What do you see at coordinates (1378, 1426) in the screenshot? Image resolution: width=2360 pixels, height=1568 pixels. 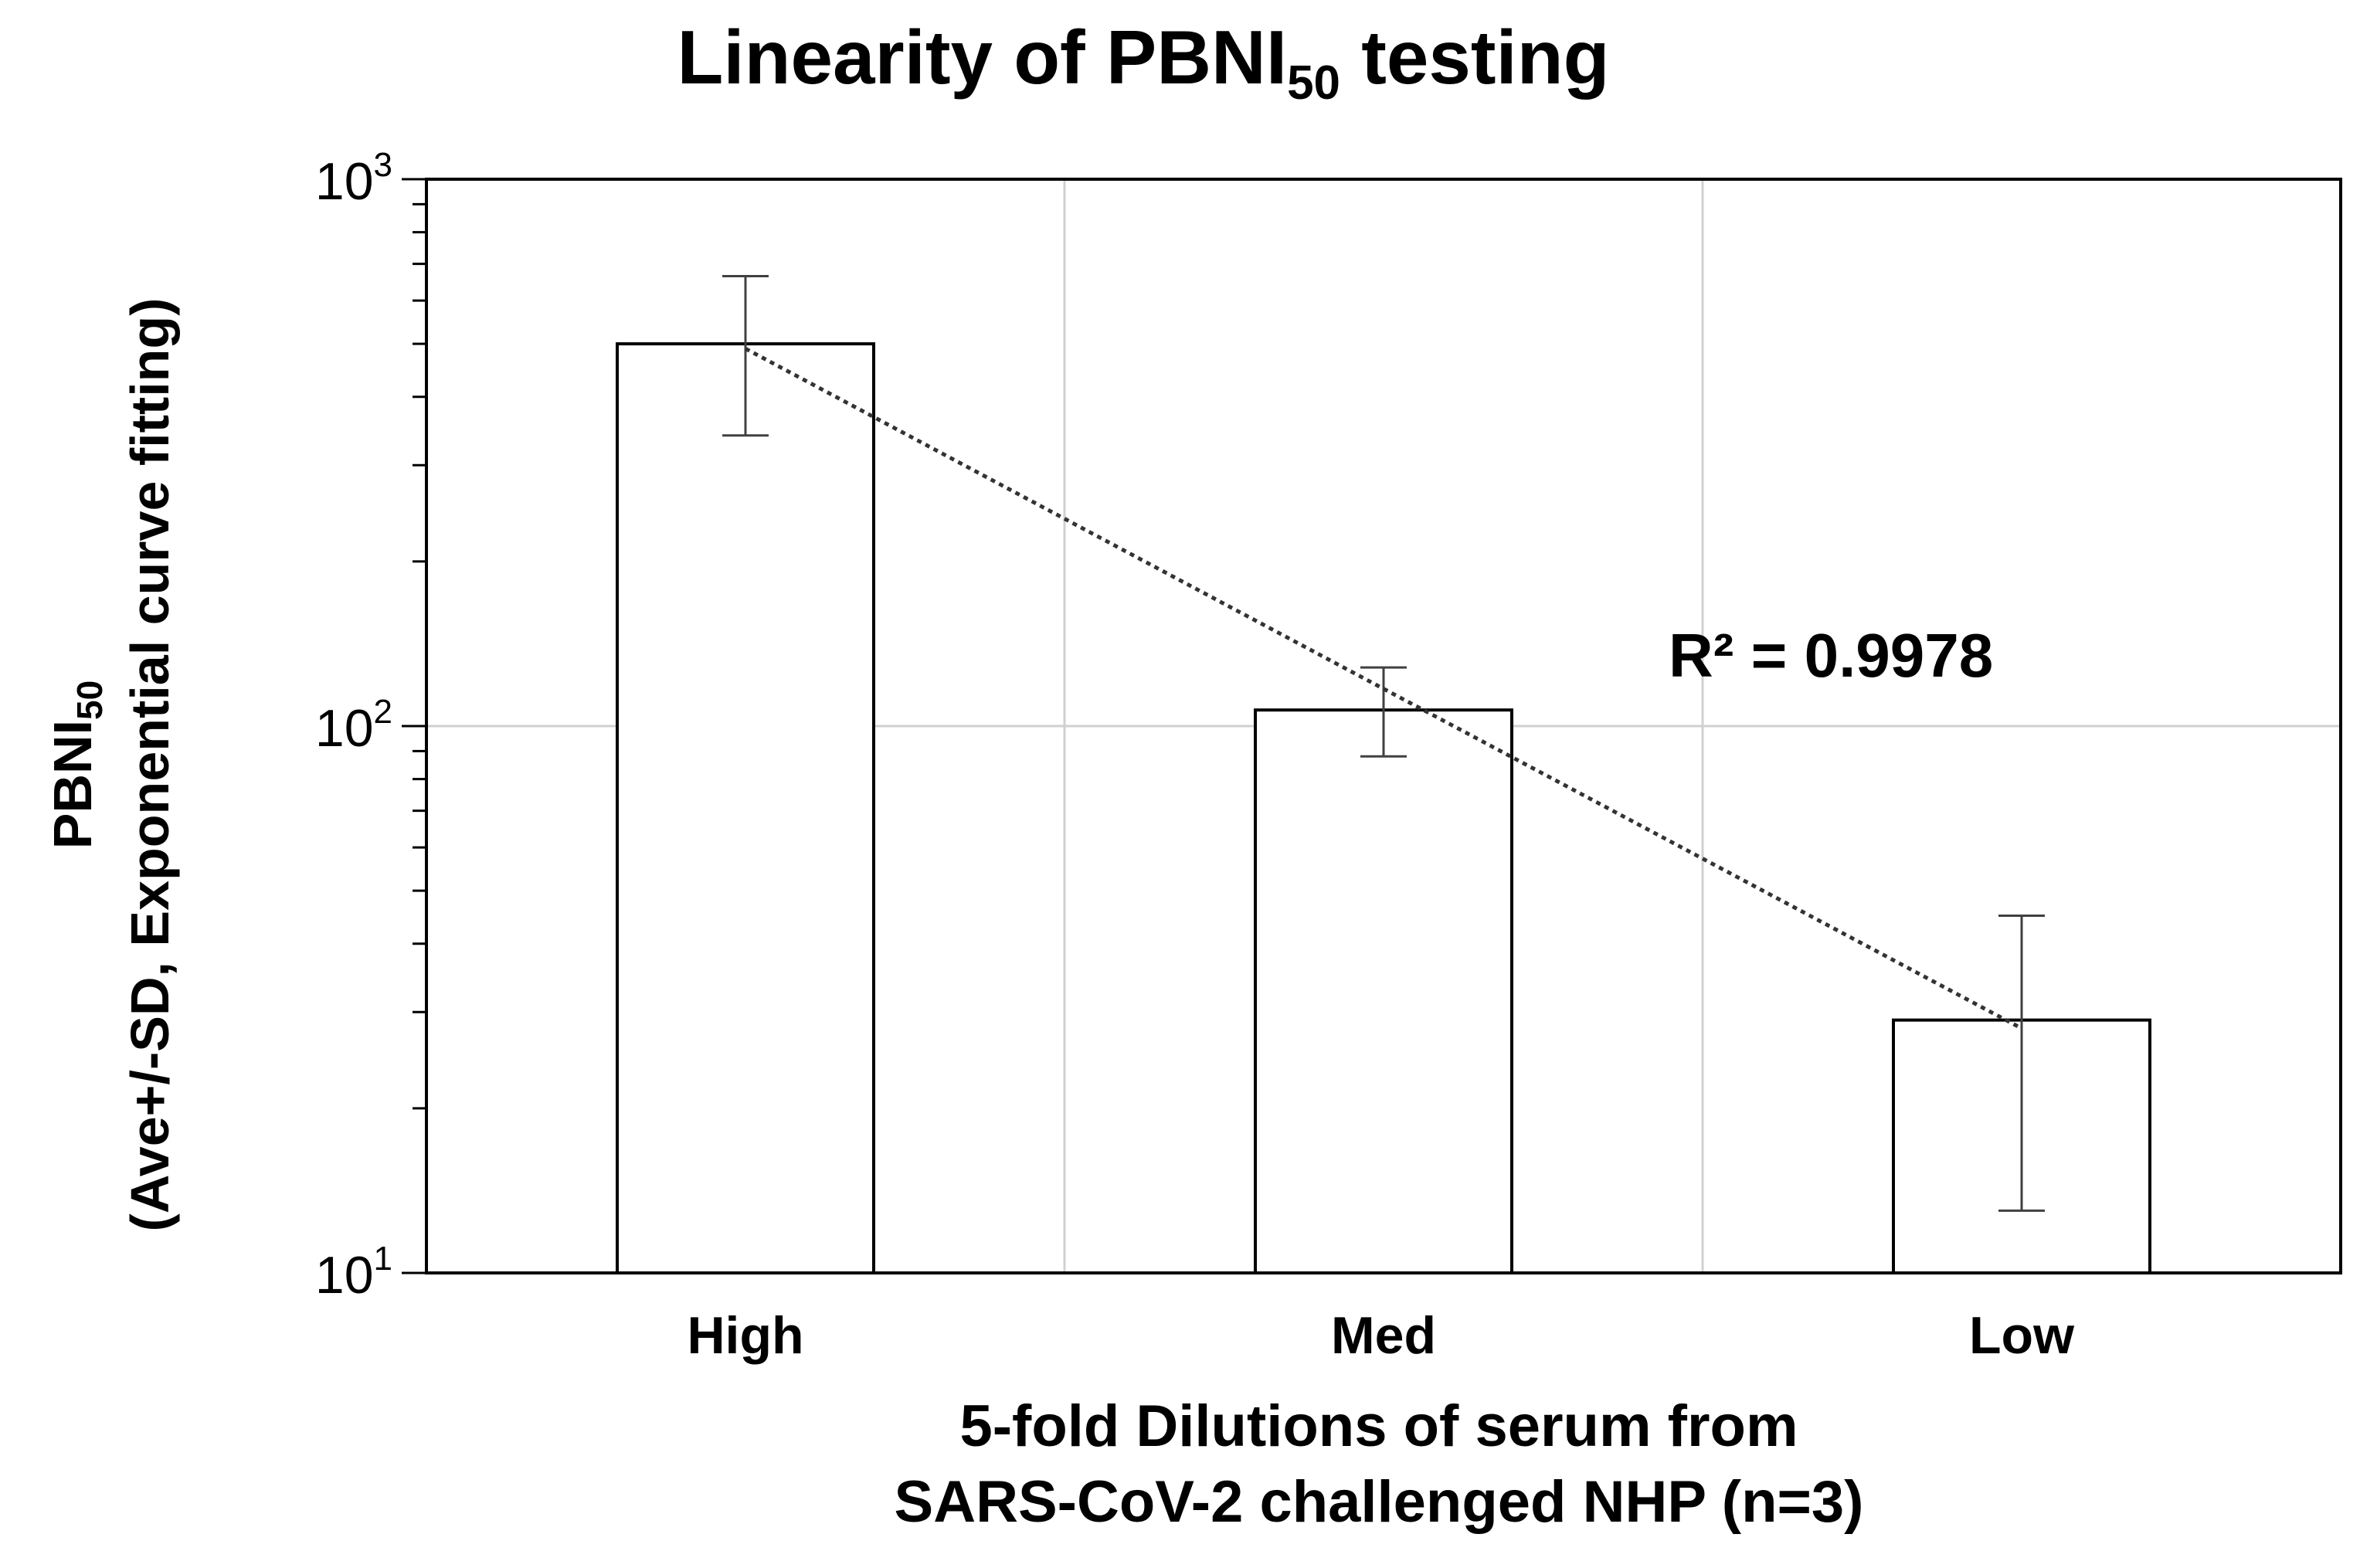 I see `x-axis-label-line1: 5-fold Dilutions of serum from` at bounding box center [1378, 1426].